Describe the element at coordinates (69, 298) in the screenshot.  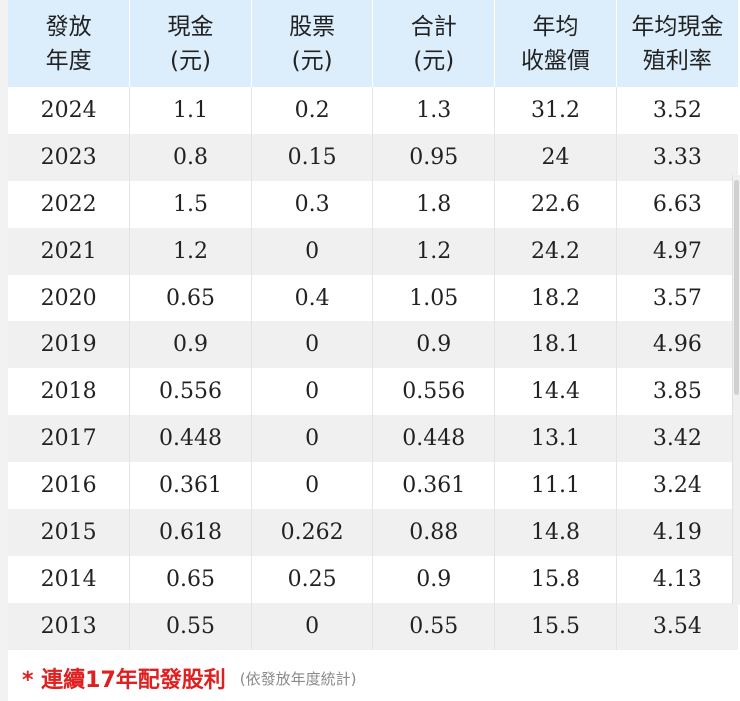
I see `cell-year: 2020` at that location.